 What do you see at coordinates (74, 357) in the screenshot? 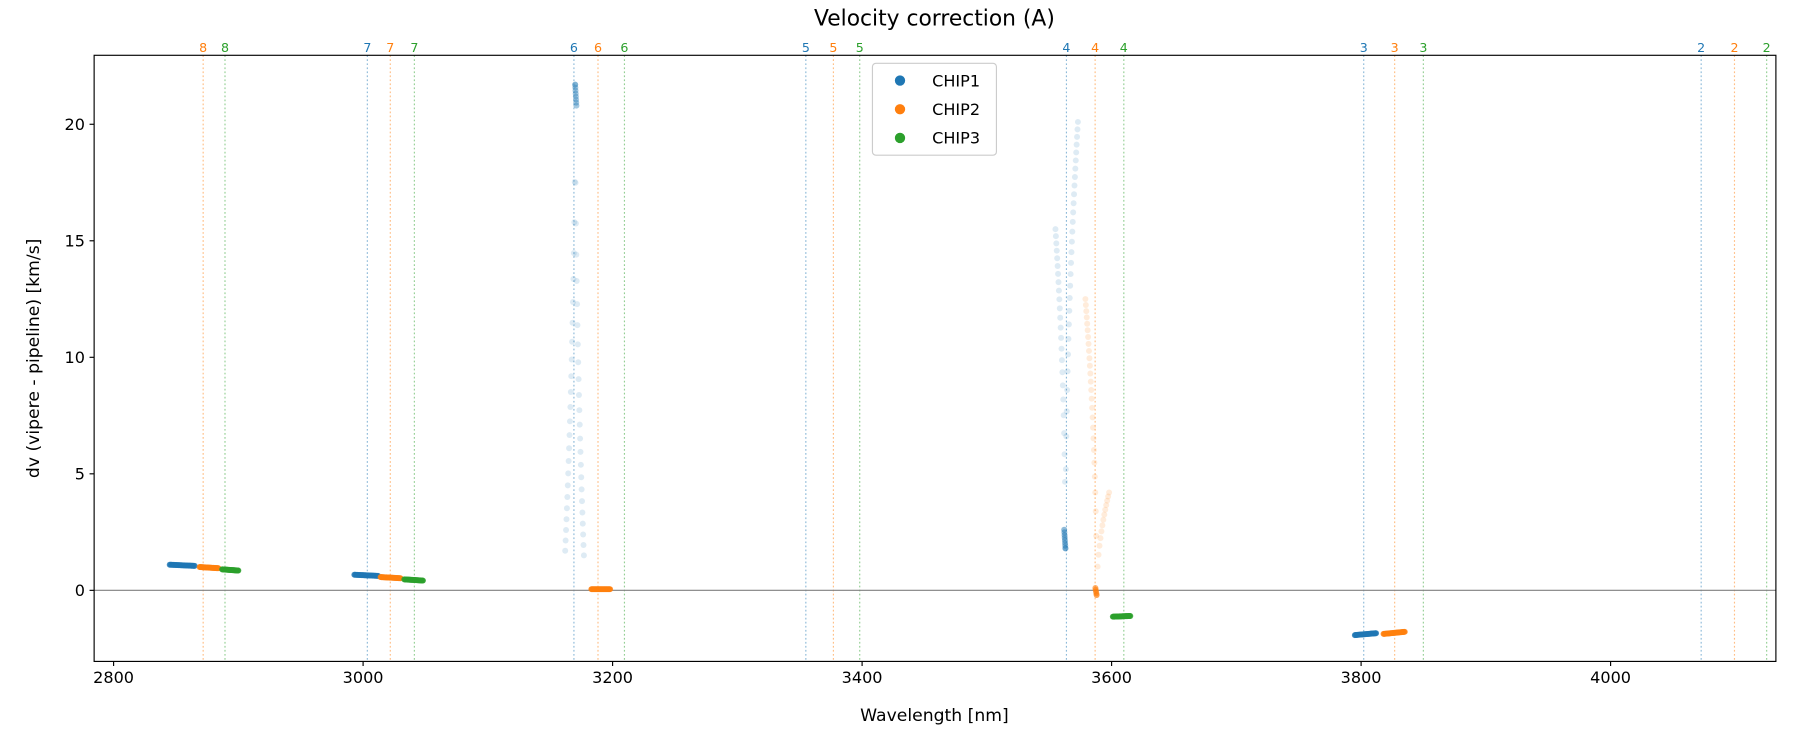
I see `y-tick-label: 10` at bounding box center [74, 357].